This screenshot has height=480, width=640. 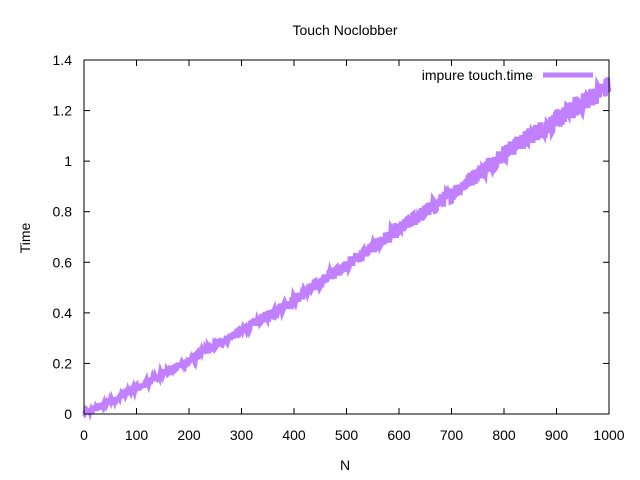 What do you see at coordinates (63, 60) in the screenshot?
I see `y-tick-label: 1.4` at bounding box center [63, 60].